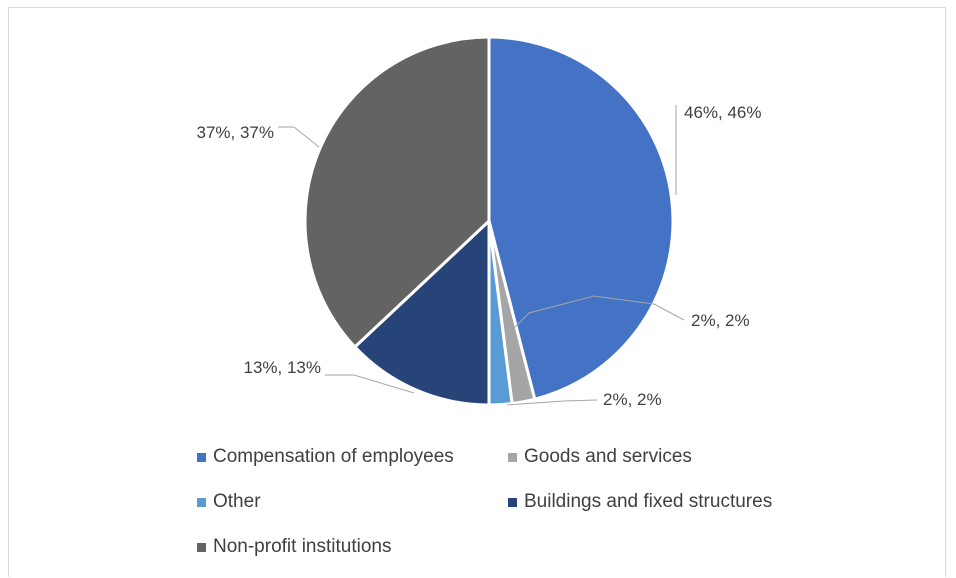 Image resolution: width=956 pixels, height=578 pixels. Describe the element at coordinates (632, 399) in the screenshot. I see `data-label-other: 2%, 2%` at that location.